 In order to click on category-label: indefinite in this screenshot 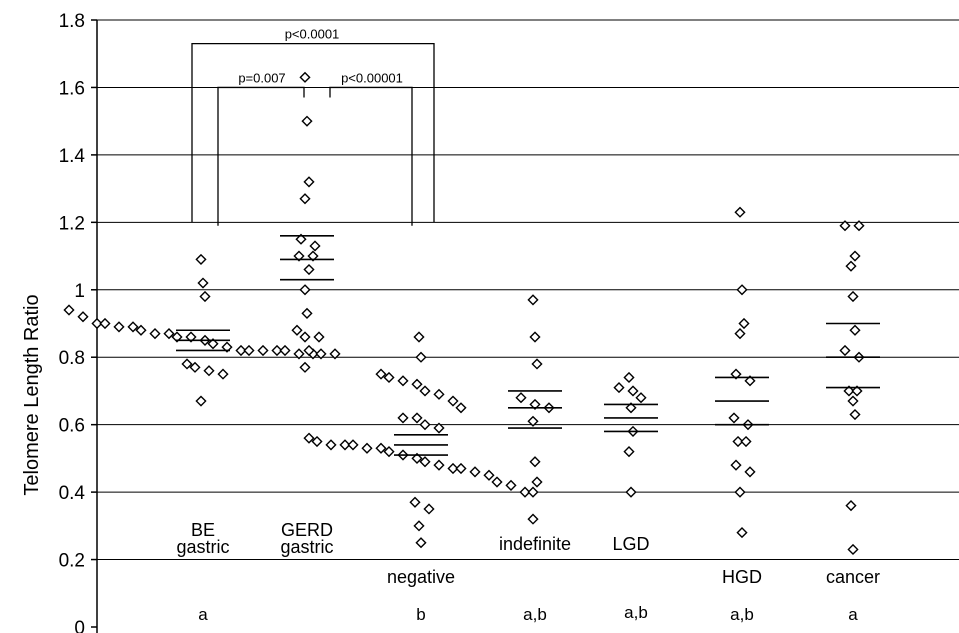, I will do `click(535, 544)`.